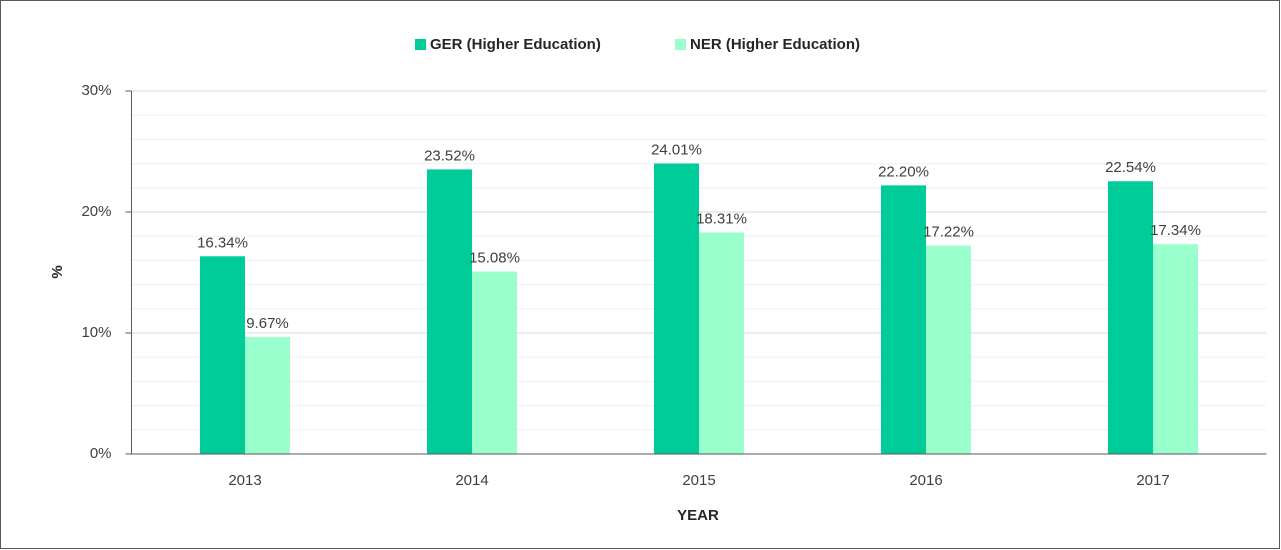  I want to click on y-axis-label: %, so click(57, 271).